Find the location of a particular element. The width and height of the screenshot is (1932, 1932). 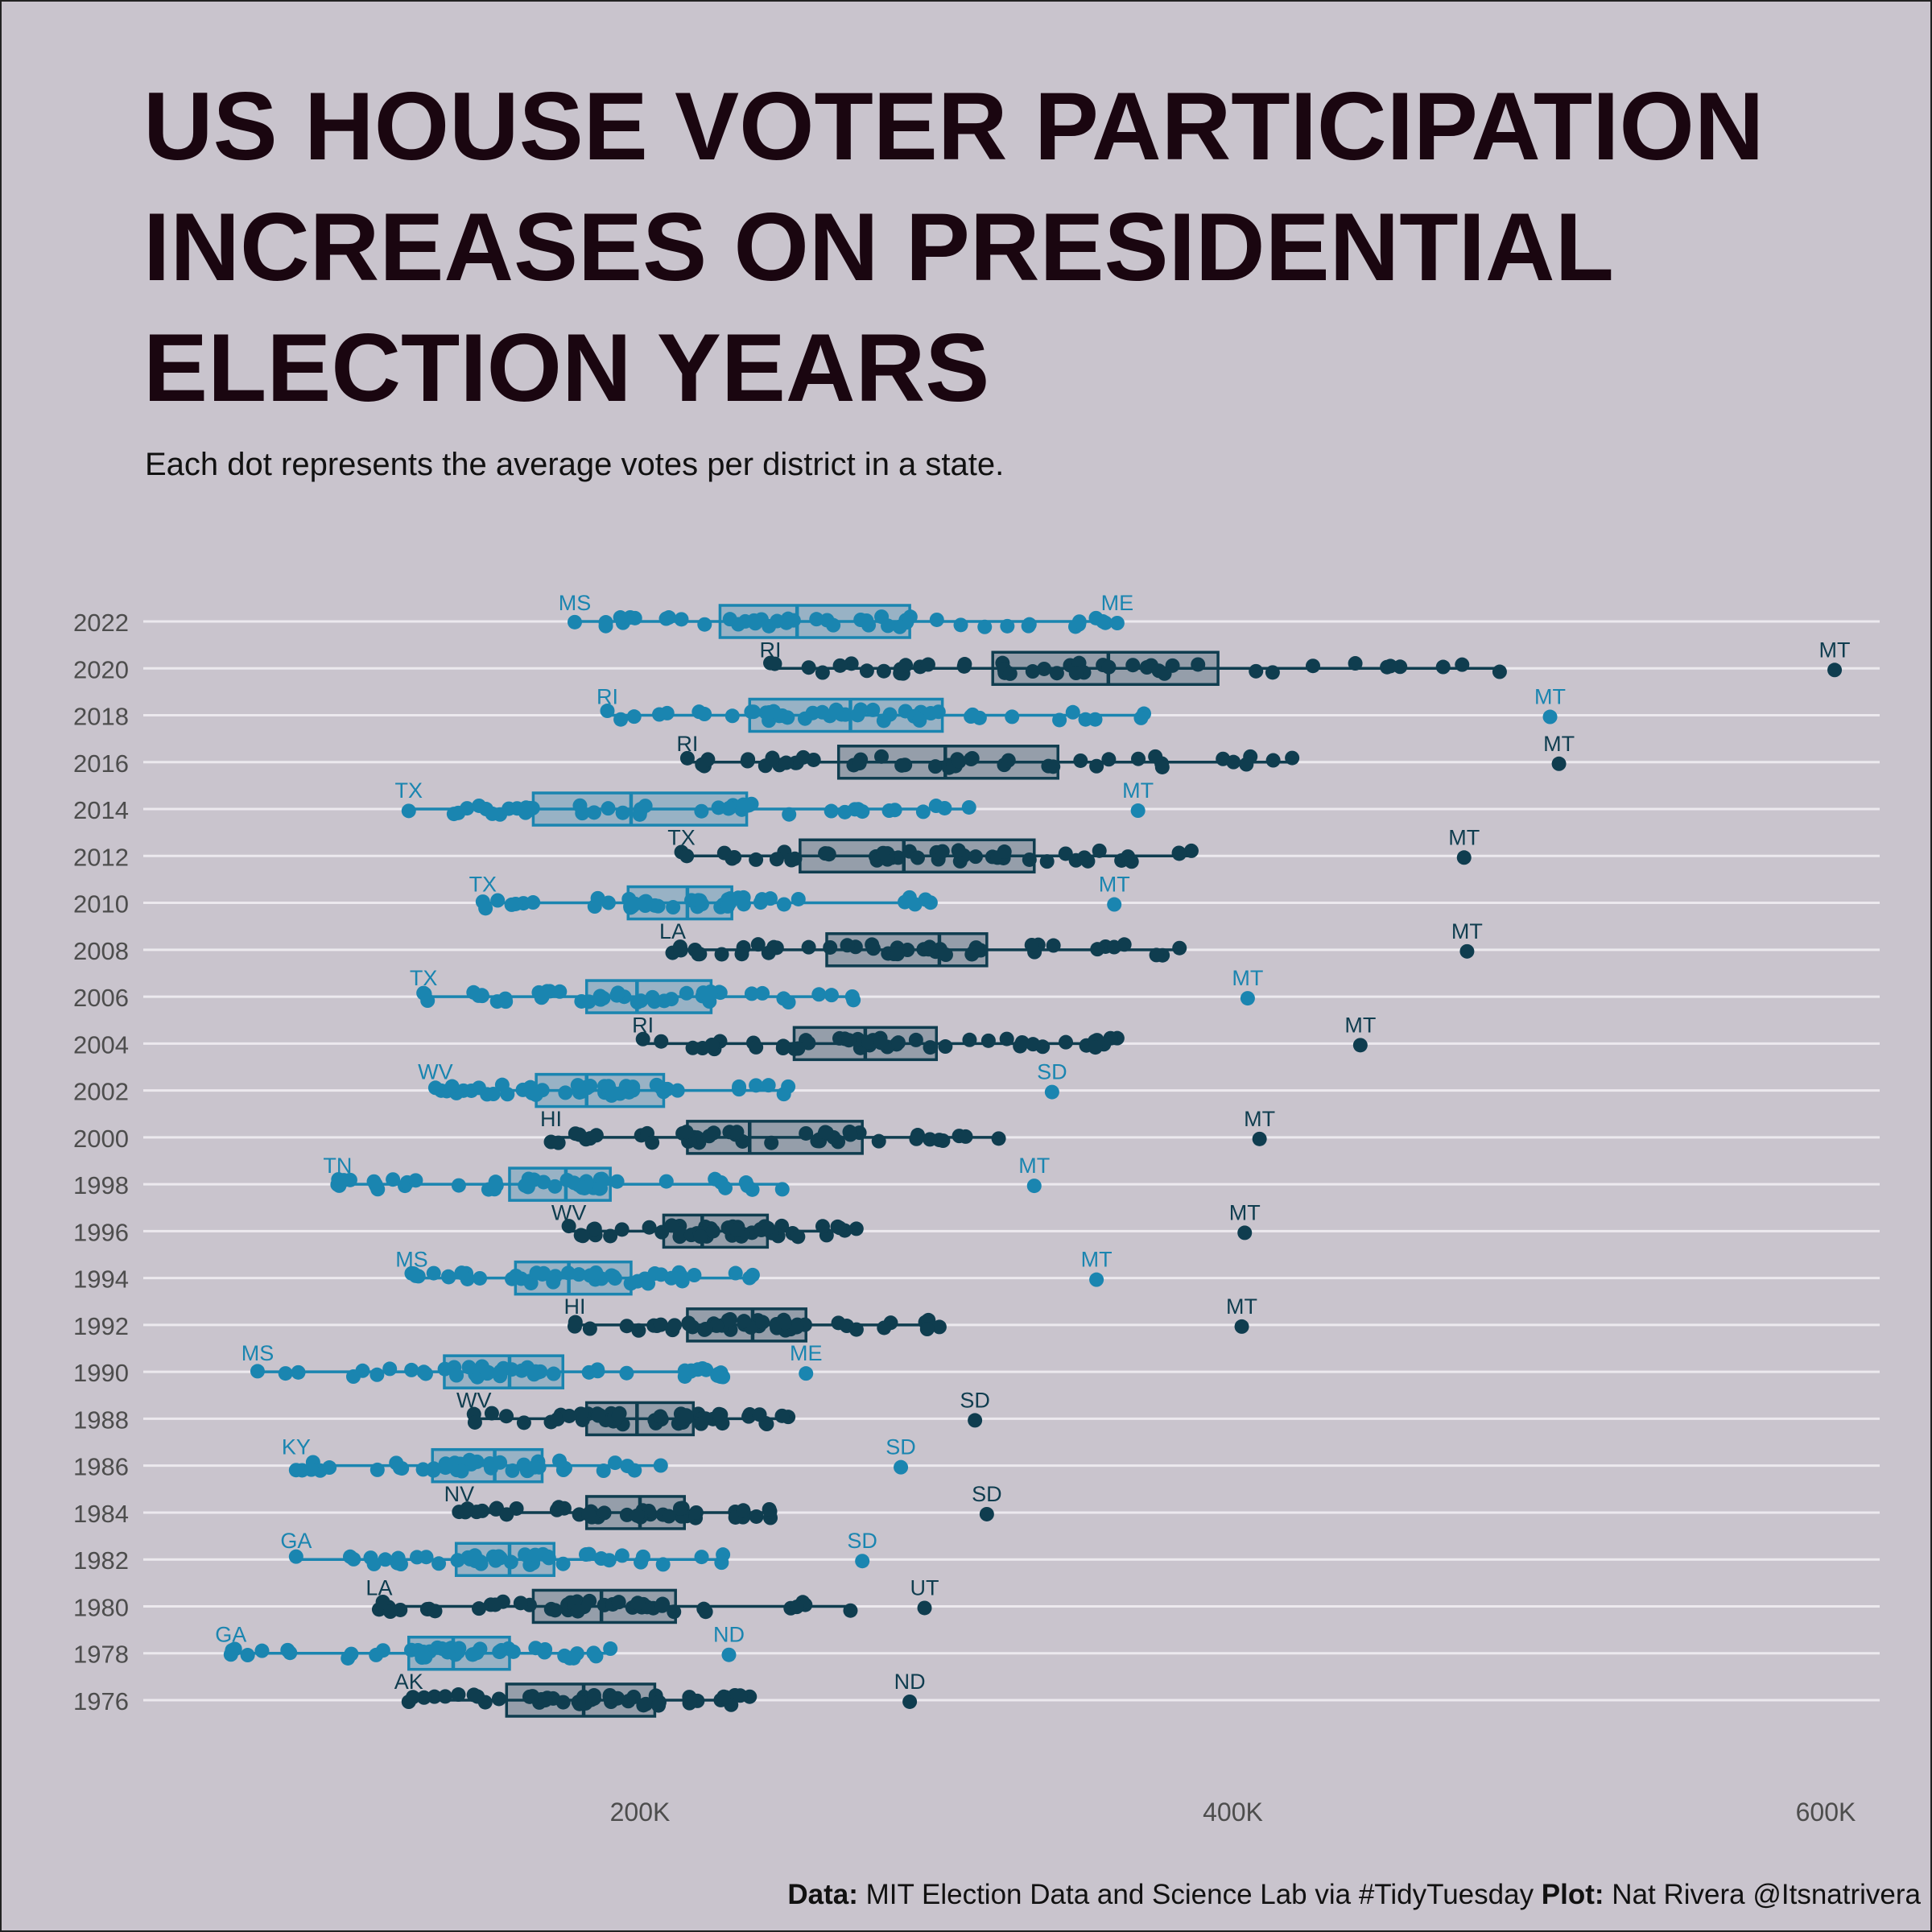

y-tick-label-1986: 1986 is located at coordinates (101, 1467).